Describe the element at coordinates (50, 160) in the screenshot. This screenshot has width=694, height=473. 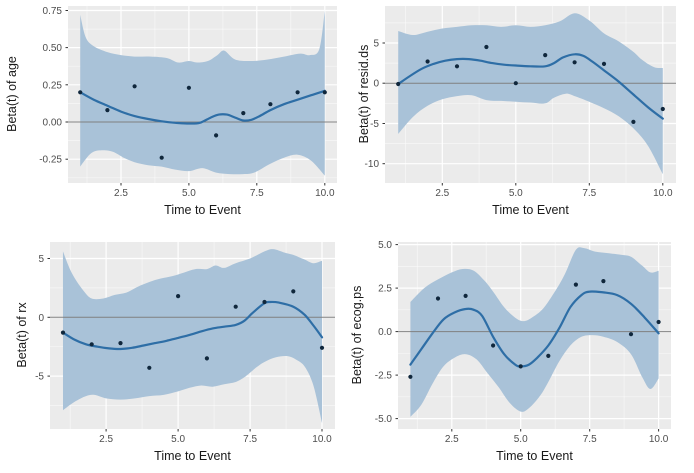
I see `svg-text: -0.25` at that location.